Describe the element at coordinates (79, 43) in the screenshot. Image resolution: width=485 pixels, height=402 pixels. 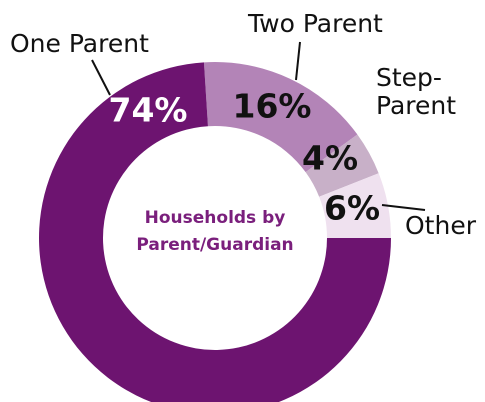
I see `category-label: One Parent` at that location.